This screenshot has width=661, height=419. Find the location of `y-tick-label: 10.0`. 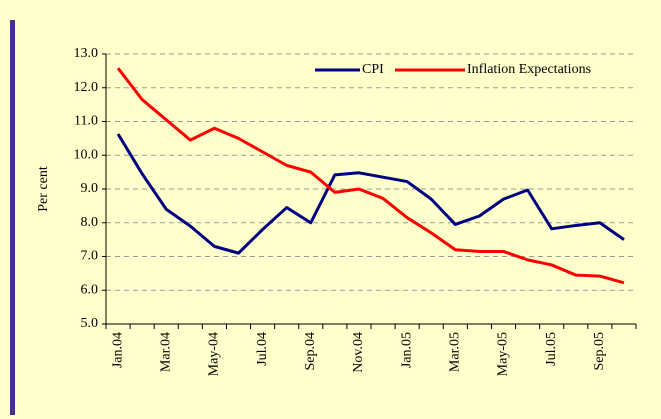

y-tick-label: 10.0 is located at coordinates (86, 154).